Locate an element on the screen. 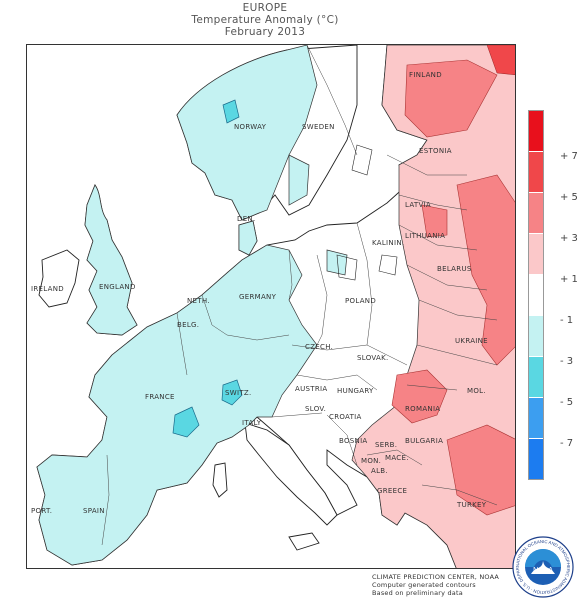  logo-text: NOAA is located at coordinates (543, 570).